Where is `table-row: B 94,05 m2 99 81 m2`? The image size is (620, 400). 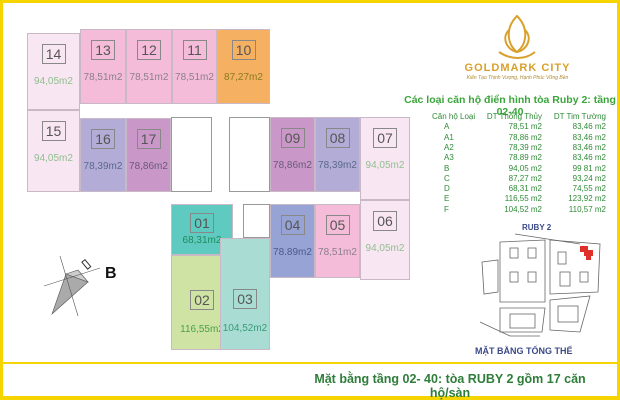 table-row: B 94,05 m2 99 81 m2 is located at coordinates (520, 169).